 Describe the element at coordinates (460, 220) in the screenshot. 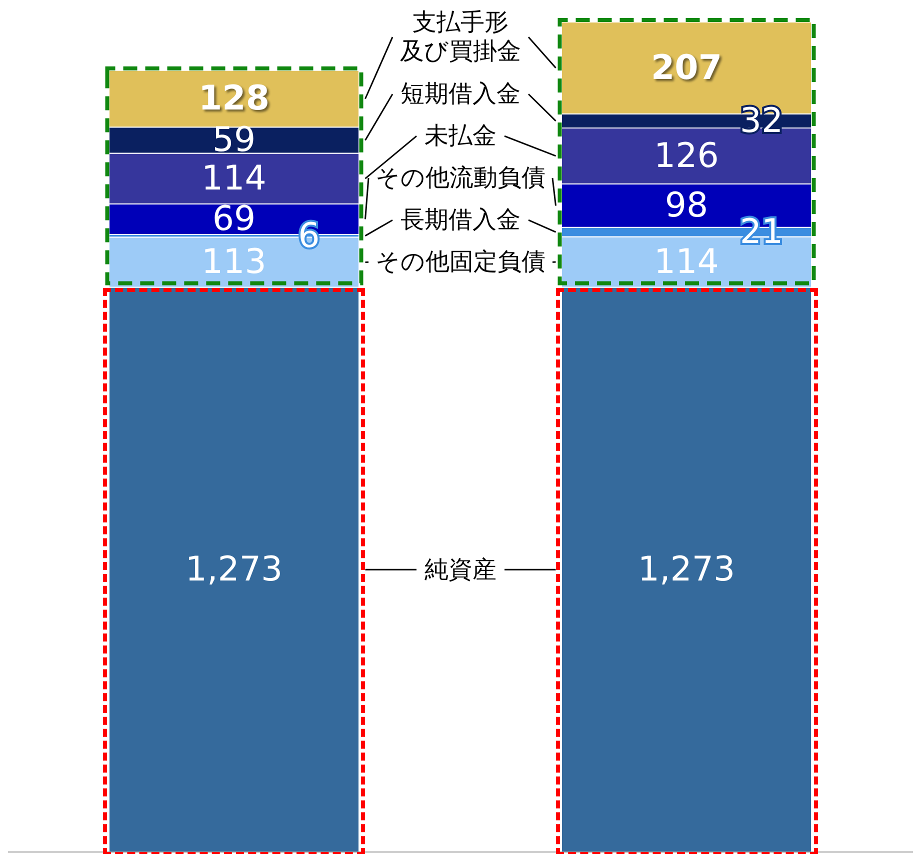

I see `series-label: 長期借入金` at that location.